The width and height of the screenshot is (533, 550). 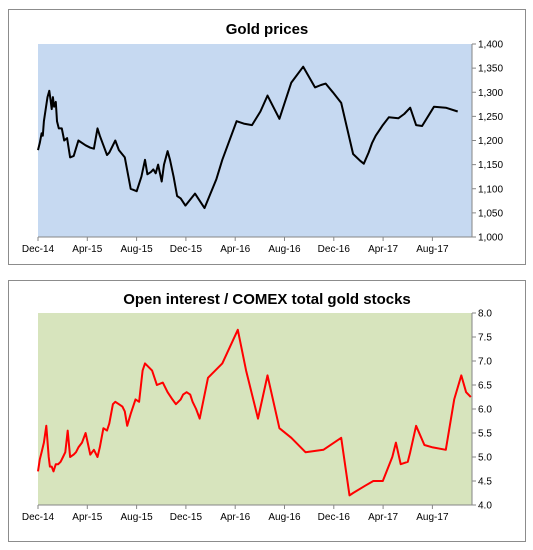 I want to click on y-tick-label: 5.0, so click(x=485, y=458).